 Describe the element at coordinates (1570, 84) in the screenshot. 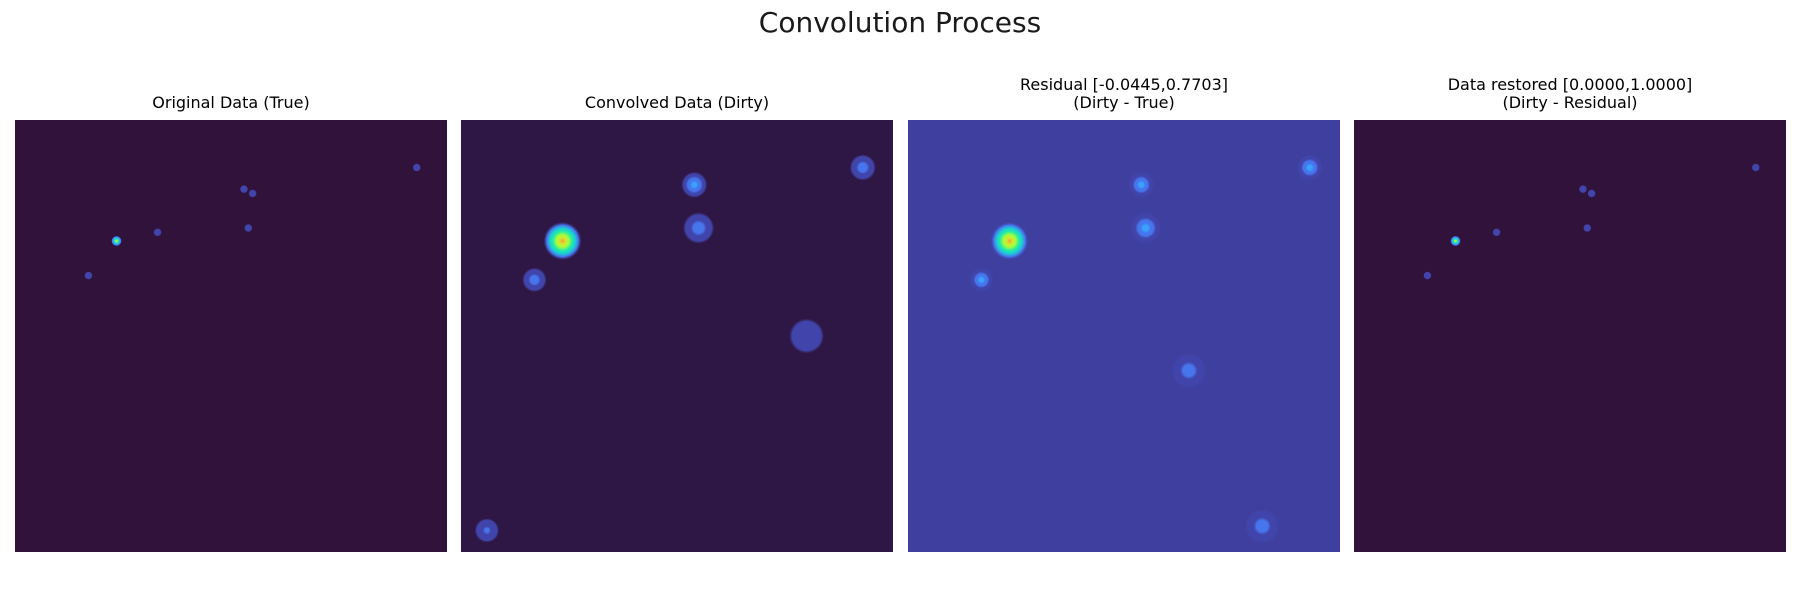

I see `panel-restored-title-line1: Data restored [0.0000,1.0000]` at that location.